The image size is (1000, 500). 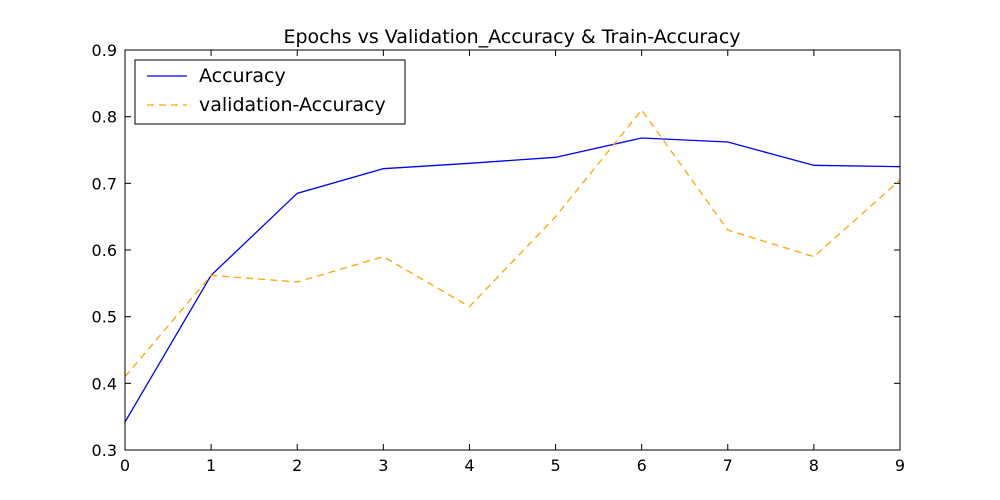 I want to click on y-tick-label-6: 0.9, so click(x=104, y=50).